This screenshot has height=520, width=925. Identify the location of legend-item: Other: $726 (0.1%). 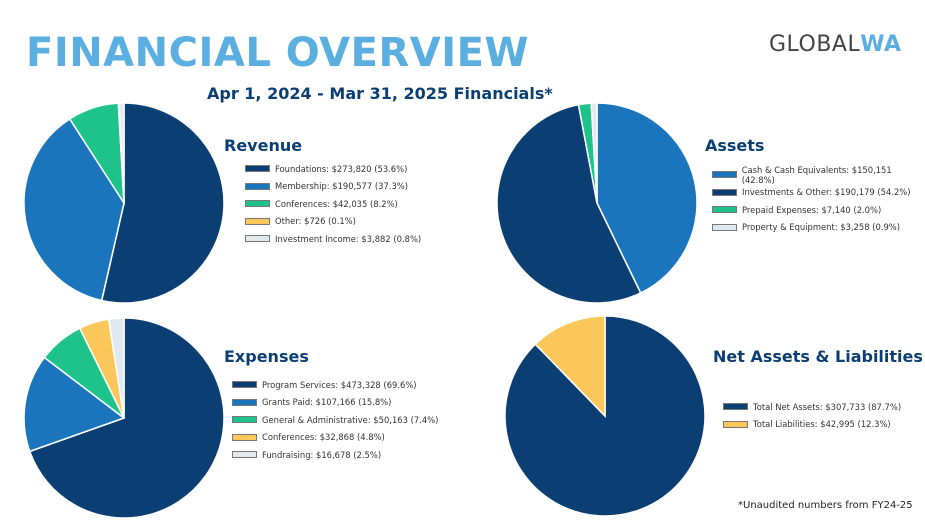
(333, 222).